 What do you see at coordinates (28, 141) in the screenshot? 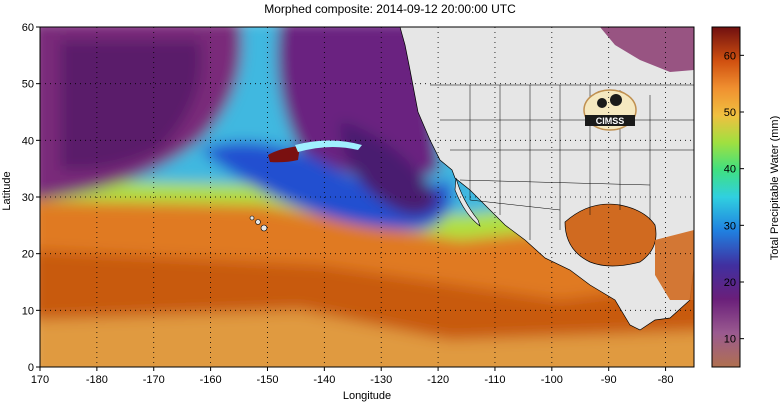
I see `lat-tick-label: 40` at bounding box center [28, 141].